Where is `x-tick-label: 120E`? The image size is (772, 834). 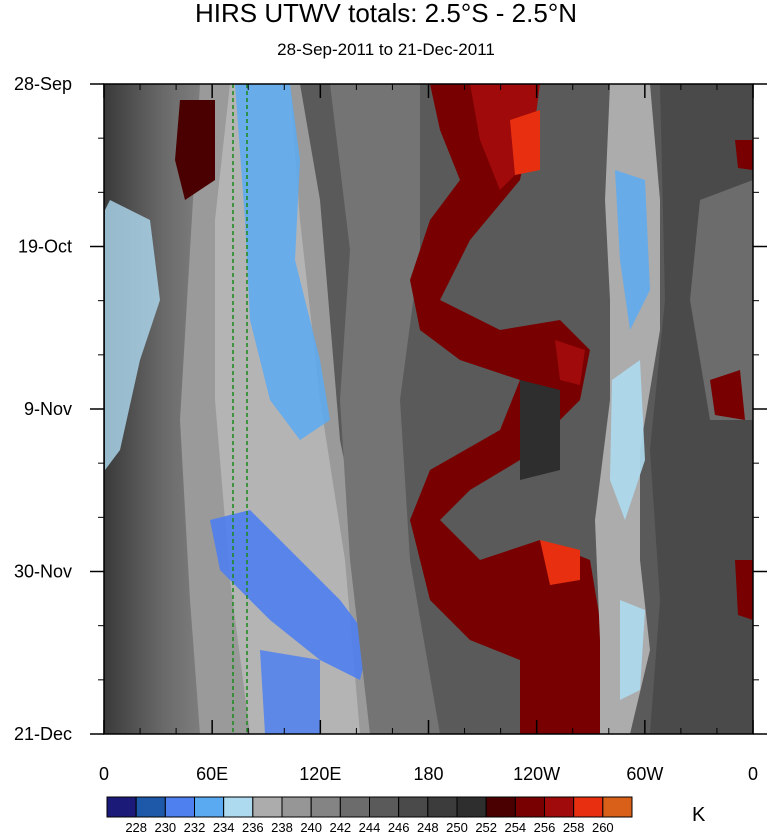
x-tick-label: 120E is located at coordinates (320, 774).